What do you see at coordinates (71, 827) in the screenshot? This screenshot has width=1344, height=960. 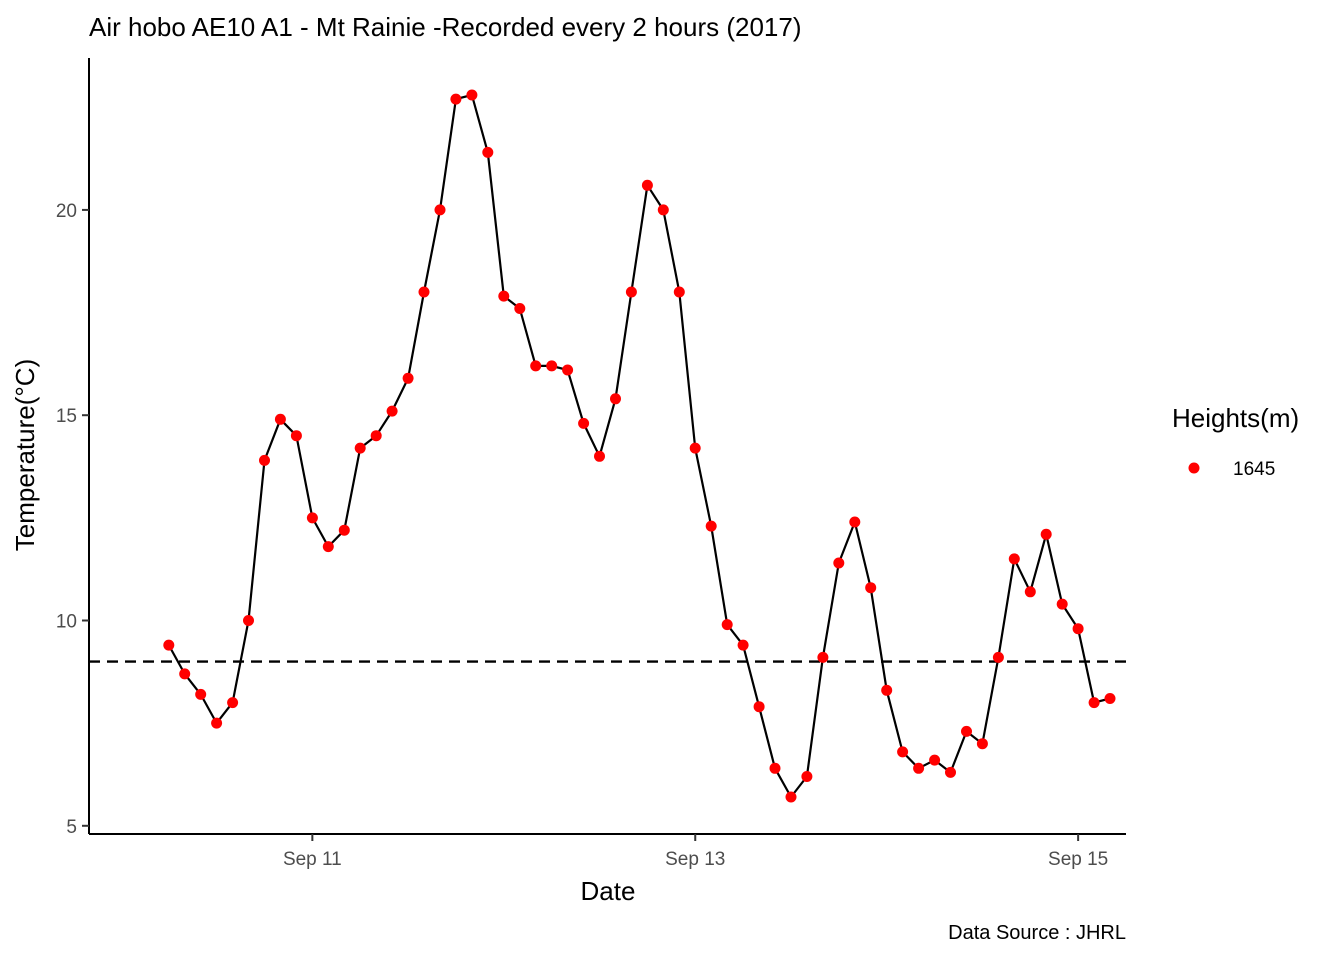 I see `y-tick-label-5: 5` at bounding box center [71, 827].